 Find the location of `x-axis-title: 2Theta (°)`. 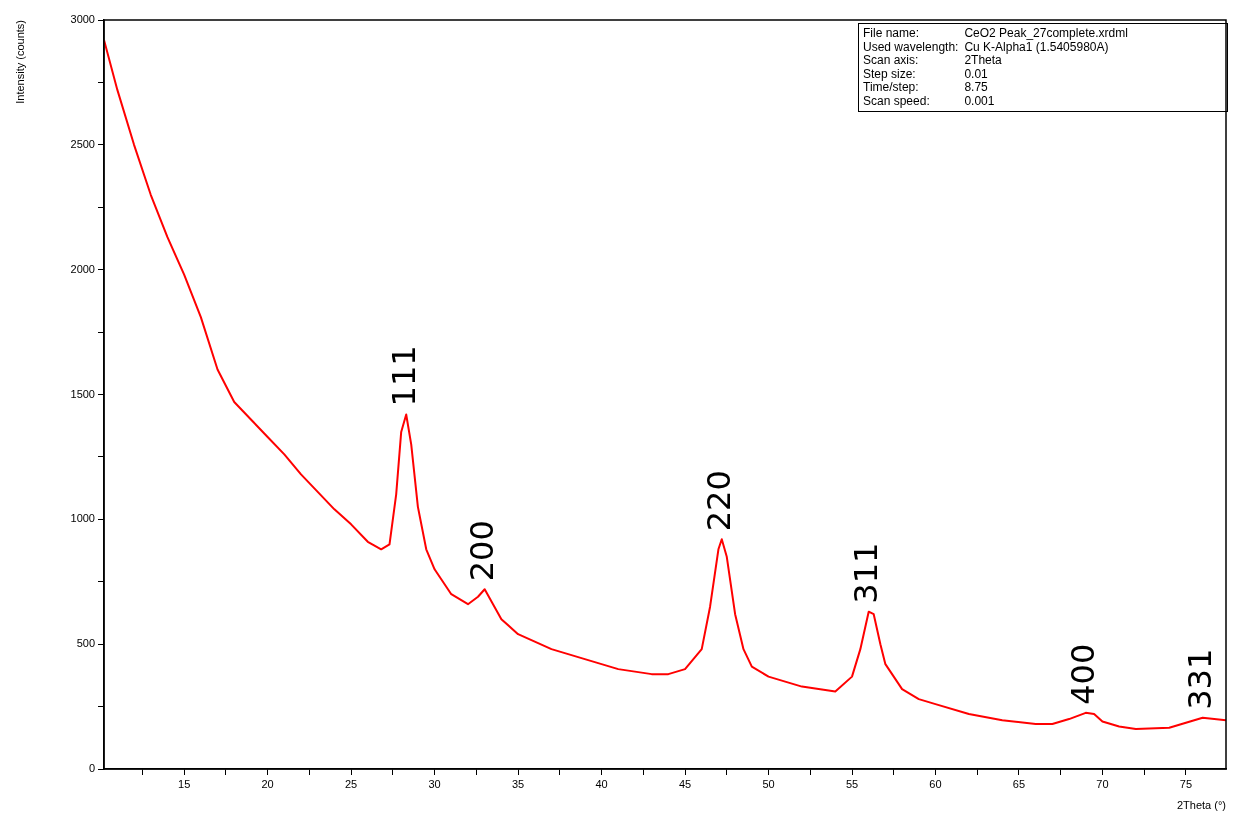

x-axis-title: 2Theta (°) is located at coordinates (1201, 805).